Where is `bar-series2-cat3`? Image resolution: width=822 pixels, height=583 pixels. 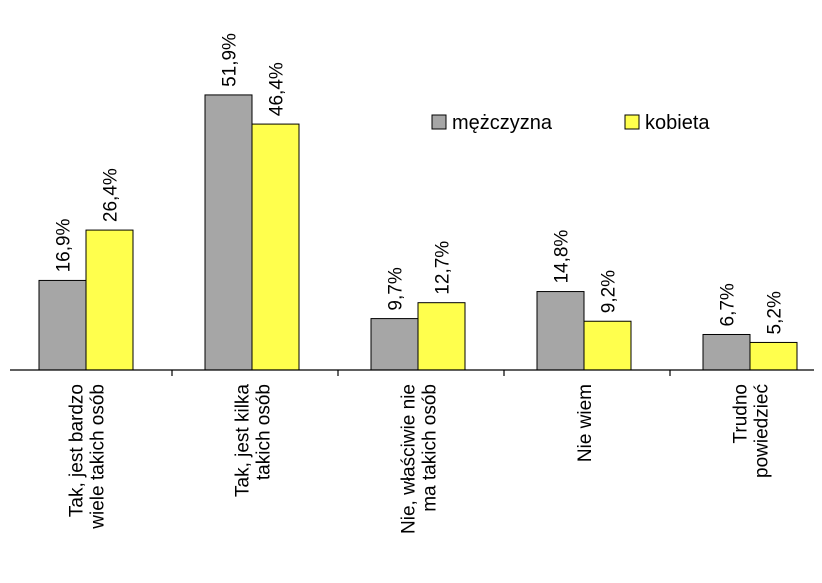
bar-series2-cat3 is located at coordinates (441, 336).